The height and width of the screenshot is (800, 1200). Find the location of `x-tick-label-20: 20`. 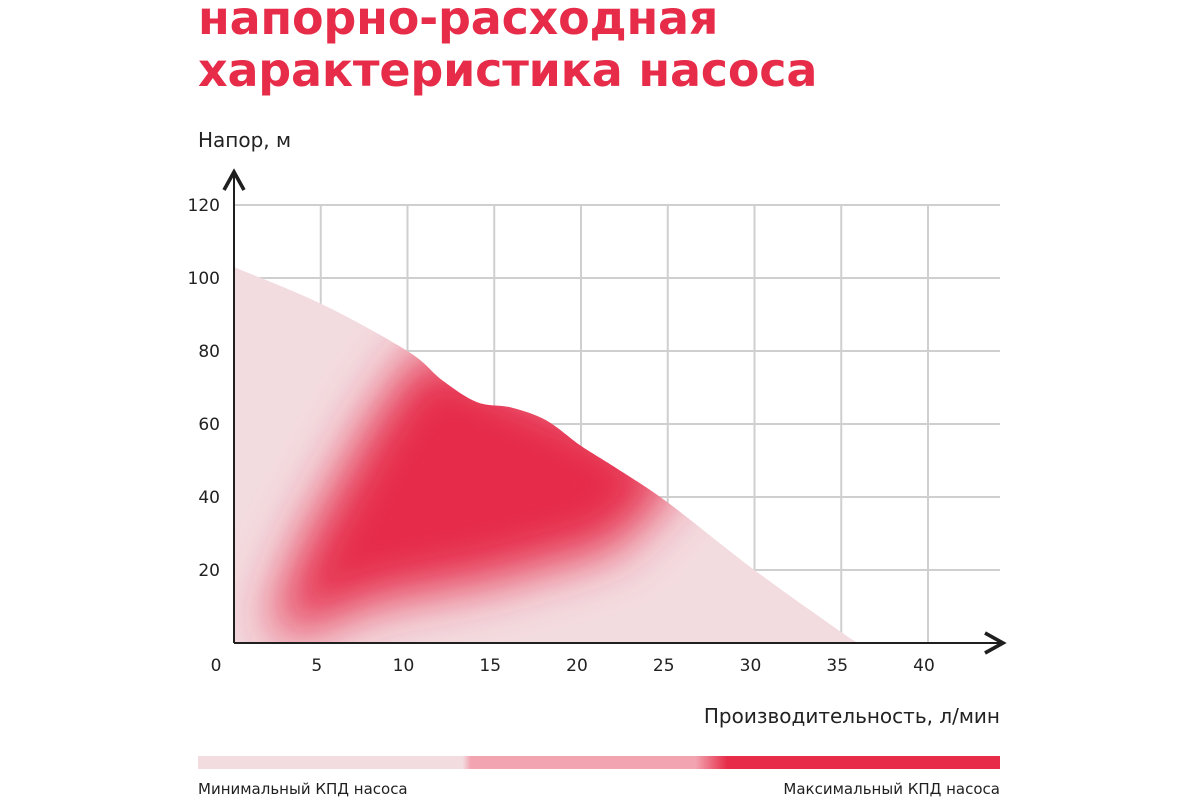

x-tick-label-20: 20 is located at coordinates (577, 666).